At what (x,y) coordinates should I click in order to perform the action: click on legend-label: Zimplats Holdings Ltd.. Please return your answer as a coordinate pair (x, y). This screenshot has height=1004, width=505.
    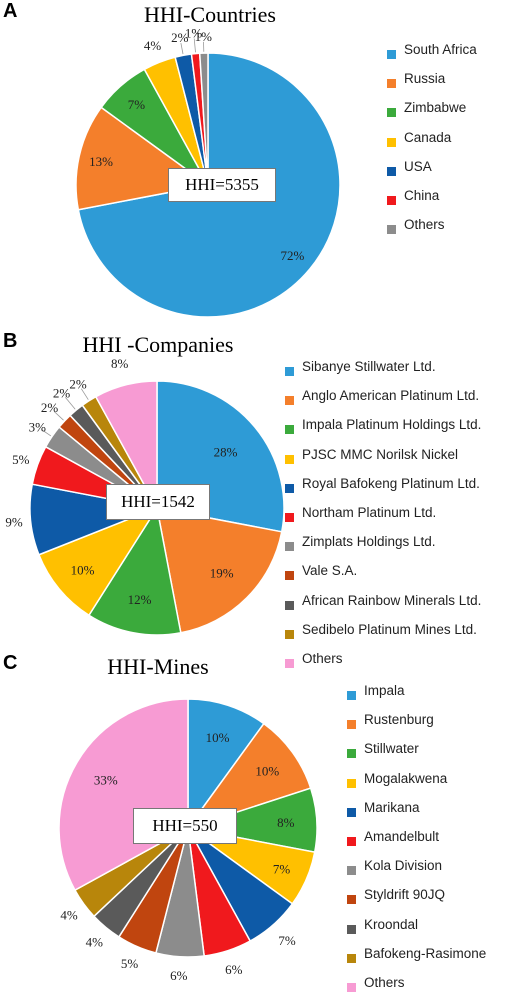
    Looking at the image, I should click on (369, 541).